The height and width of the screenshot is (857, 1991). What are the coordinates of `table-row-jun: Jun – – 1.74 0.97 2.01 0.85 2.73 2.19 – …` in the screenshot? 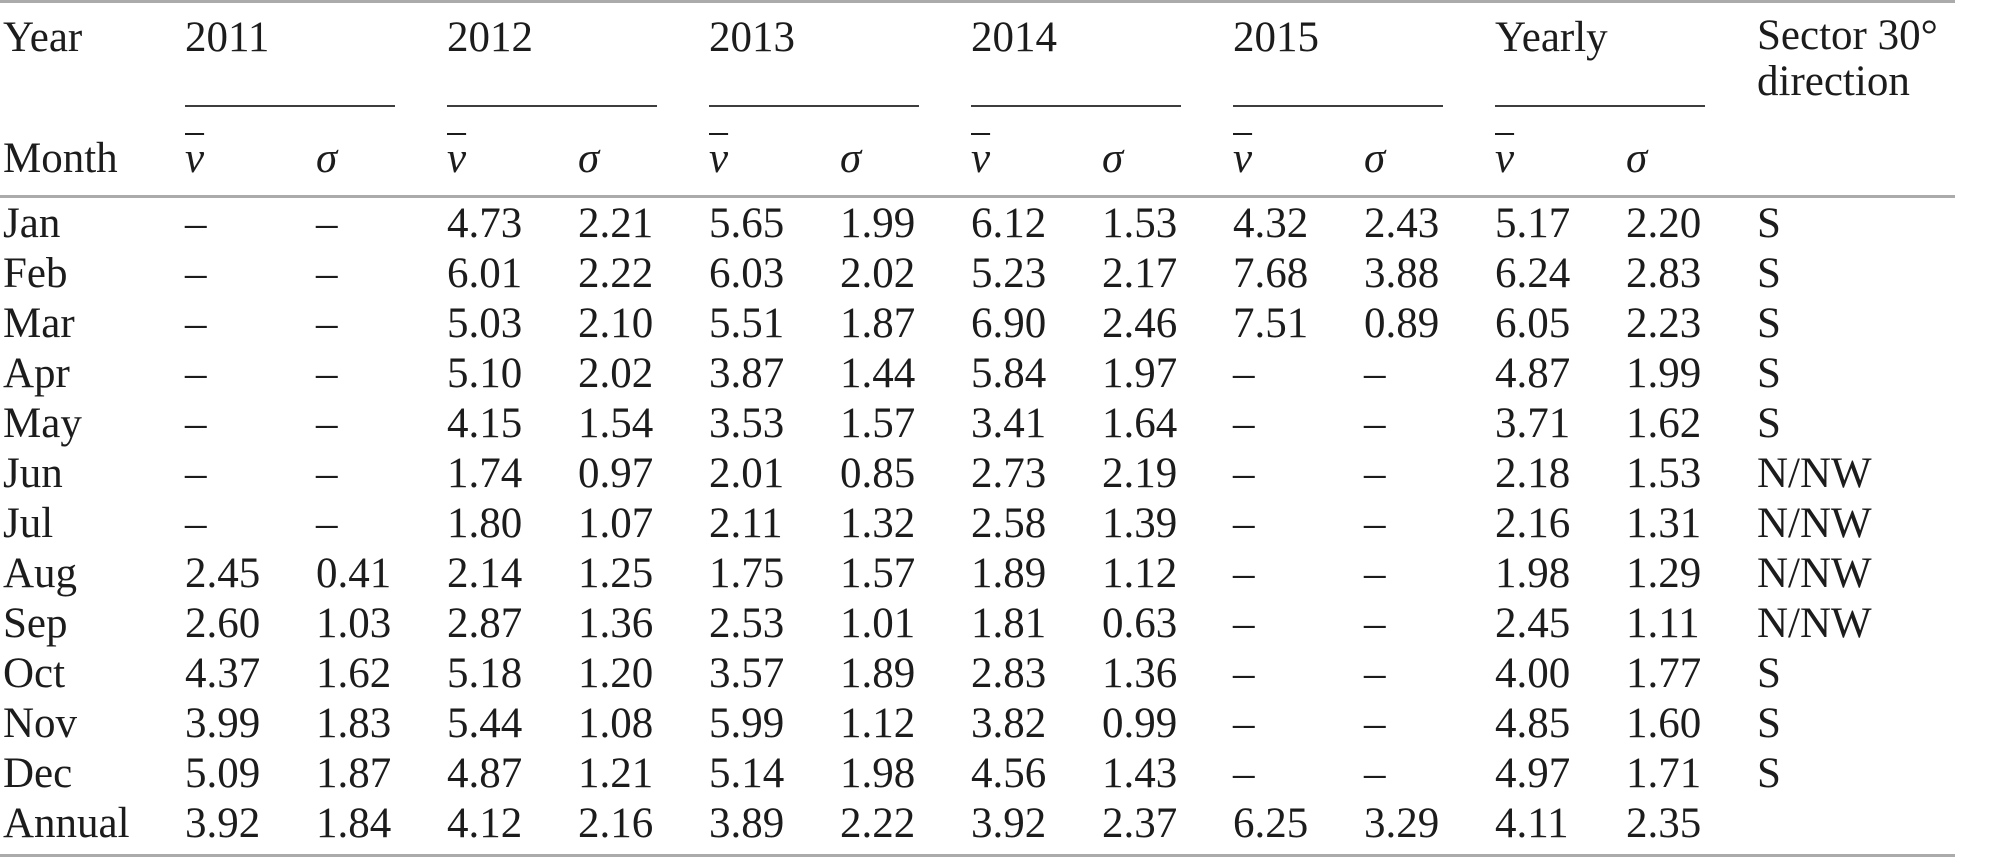 It's located at (977, 473).